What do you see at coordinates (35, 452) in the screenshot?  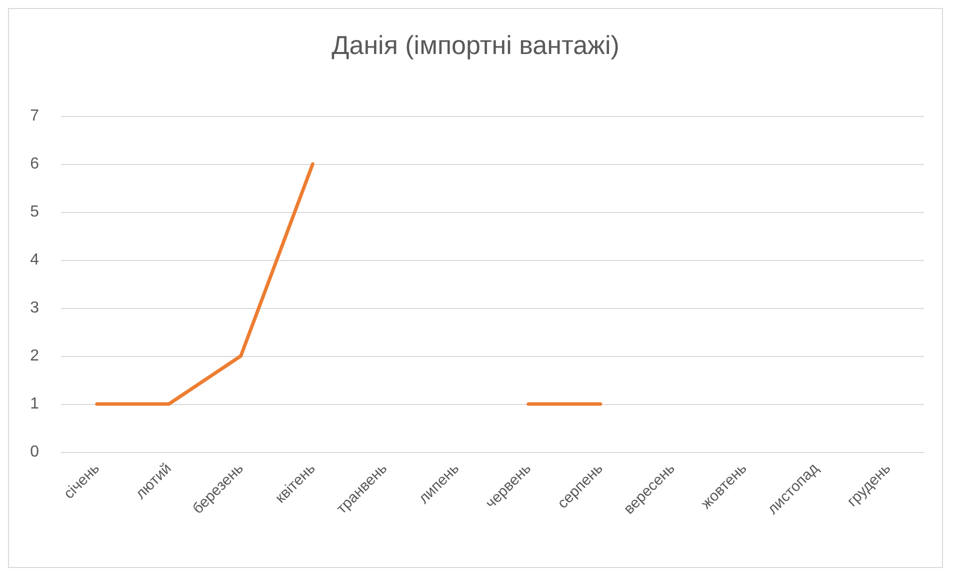 I see `y-tick-label: 0` at bounding box center [35, 452].